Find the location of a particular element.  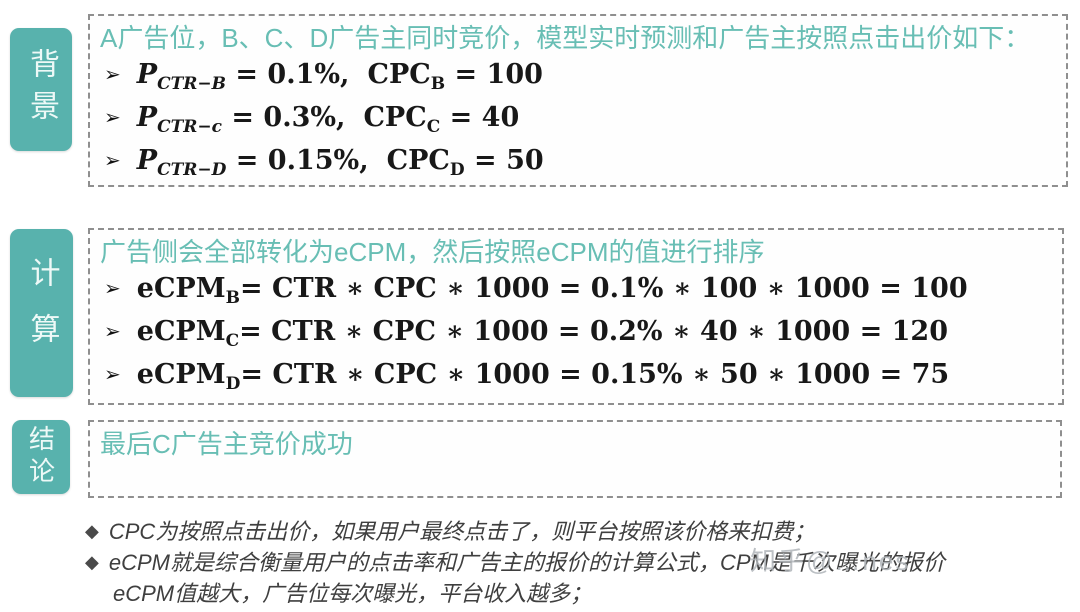

ctr-var-sub: CTR−c is located at coordinates (189, 127).